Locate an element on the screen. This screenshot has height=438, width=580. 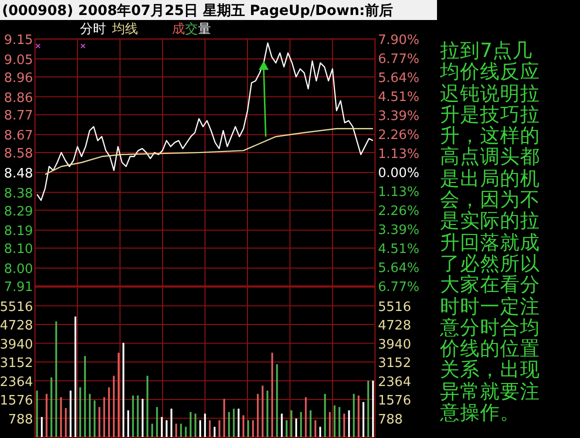
y2-tick-label: 4728 is located at coordinates (395, 326).